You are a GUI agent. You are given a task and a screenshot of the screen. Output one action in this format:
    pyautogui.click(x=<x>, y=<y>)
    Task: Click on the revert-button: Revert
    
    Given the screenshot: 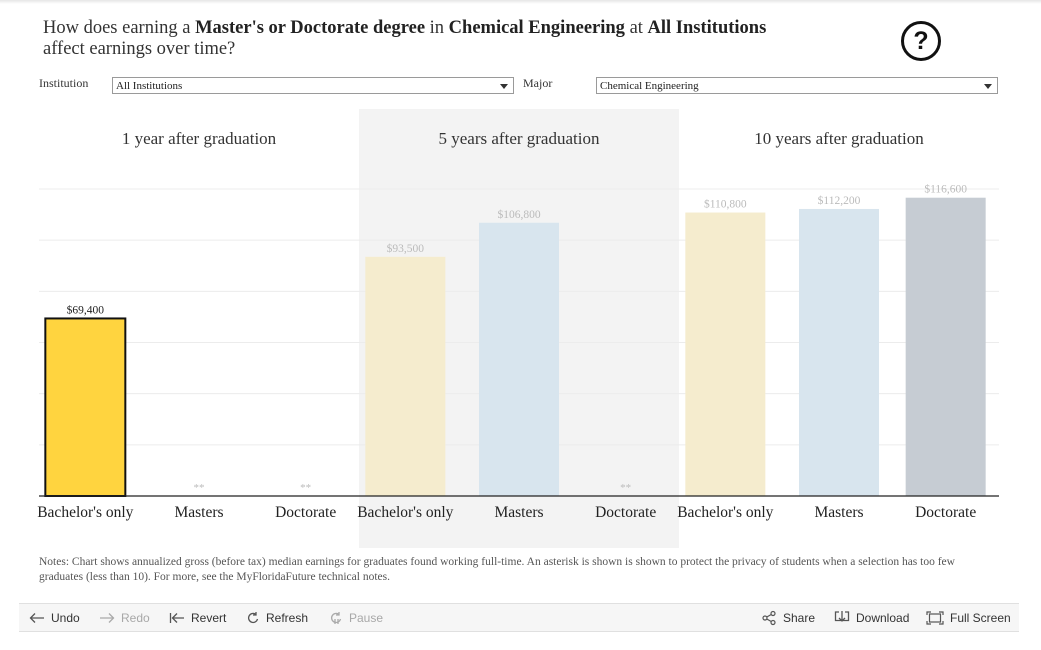 What is the action you would take?
    pyautogui.click(x=197, y=617)
    